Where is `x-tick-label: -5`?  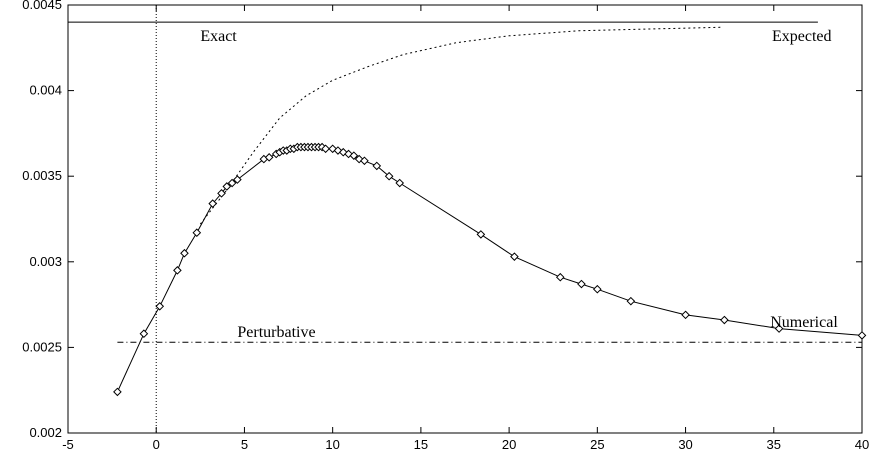 x-tick-label: -5 is located at coordinates (68, 444).